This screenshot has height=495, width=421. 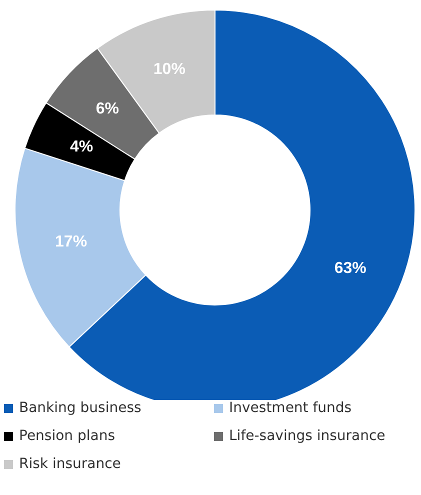 I want to click on data-label: 4%, so click(x=82, y=147).